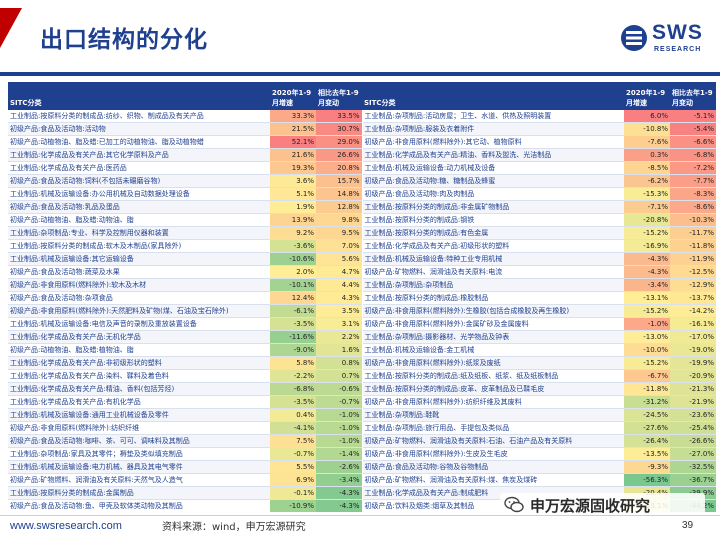  I want to click on right-change-cell: -36.7%, so click(693, 480).